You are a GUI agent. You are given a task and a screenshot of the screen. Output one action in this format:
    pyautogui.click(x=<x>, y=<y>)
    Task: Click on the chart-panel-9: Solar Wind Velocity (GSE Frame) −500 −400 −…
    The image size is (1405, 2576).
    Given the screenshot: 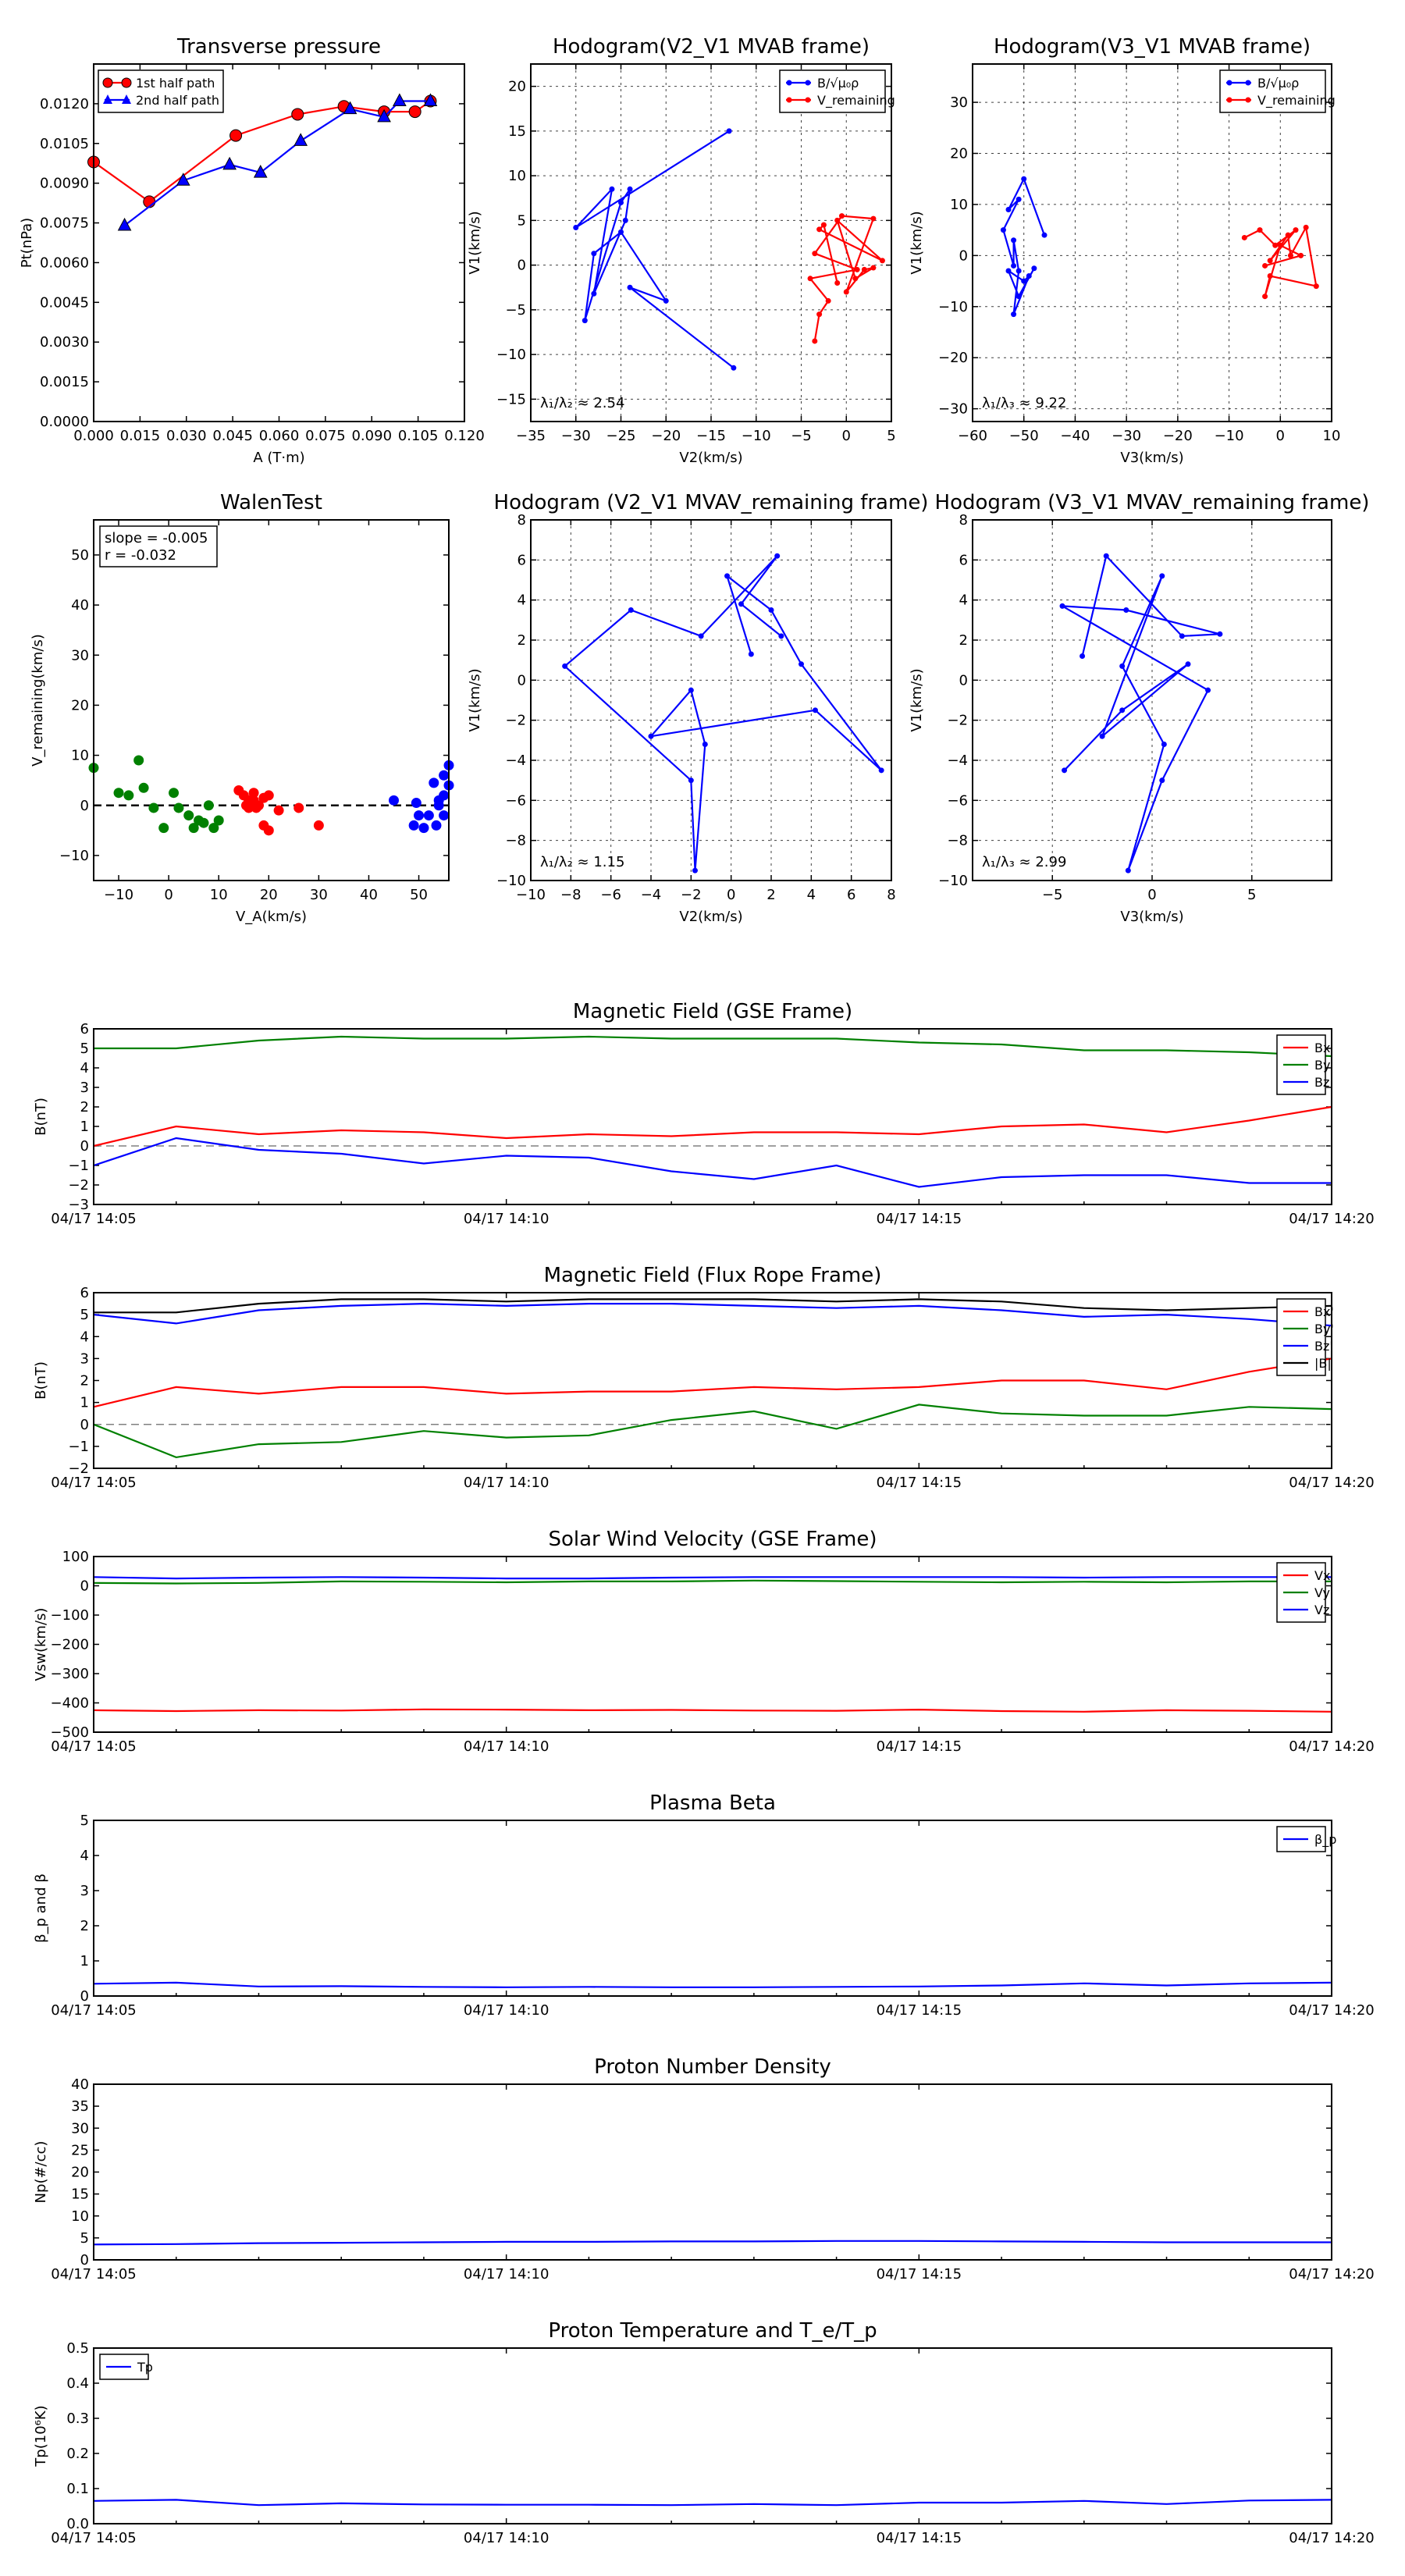 What is the action you would take?
    pyautogui.click(x=704, y=1641)
    